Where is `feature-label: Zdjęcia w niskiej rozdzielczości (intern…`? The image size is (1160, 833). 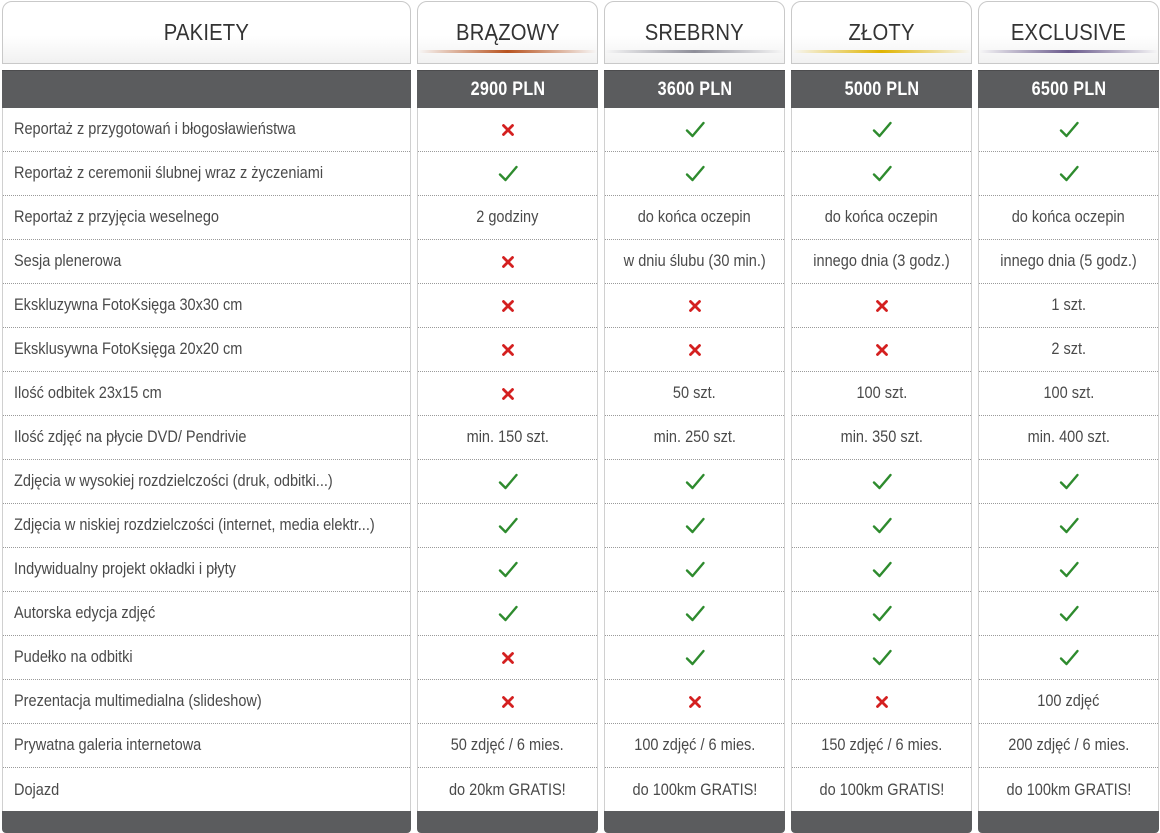
feature-label: Zdjęcia w niskiej rozdzielczości (intern… is located at coordinates (194, 525).